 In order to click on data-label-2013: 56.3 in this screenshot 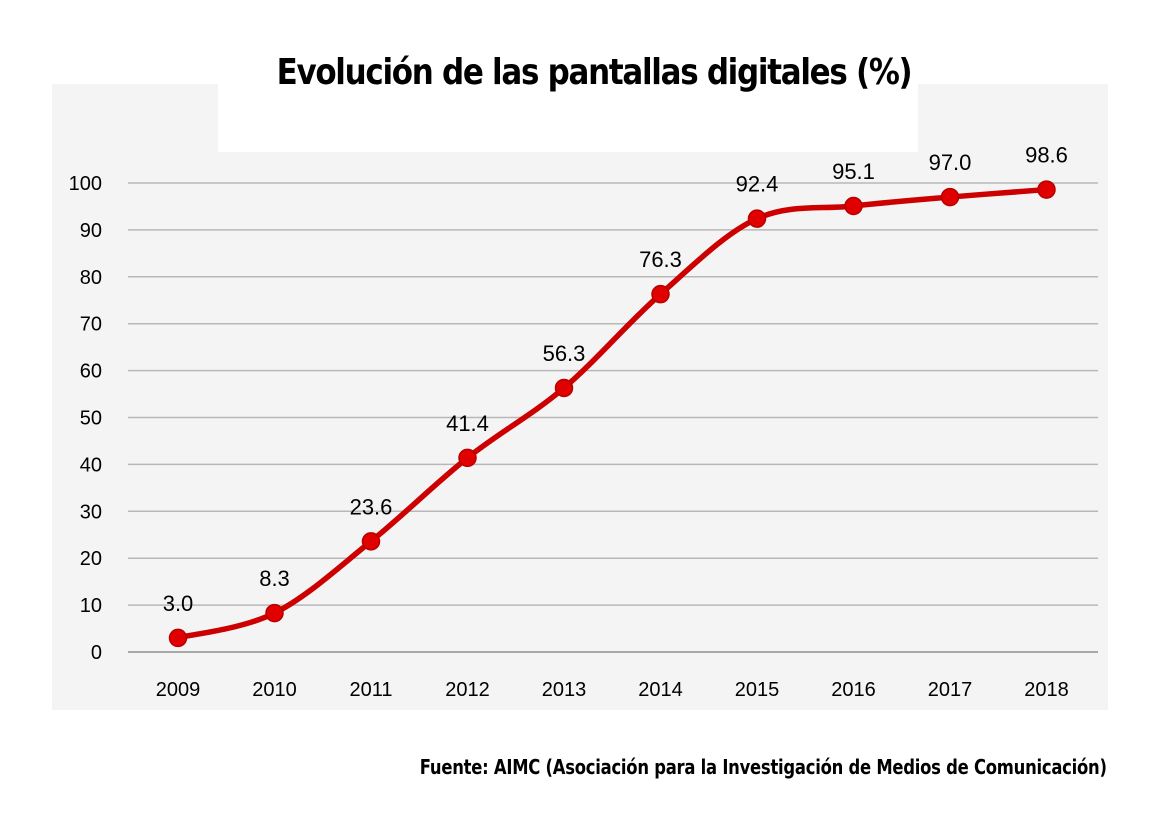, I will do `click(564, 353)`.